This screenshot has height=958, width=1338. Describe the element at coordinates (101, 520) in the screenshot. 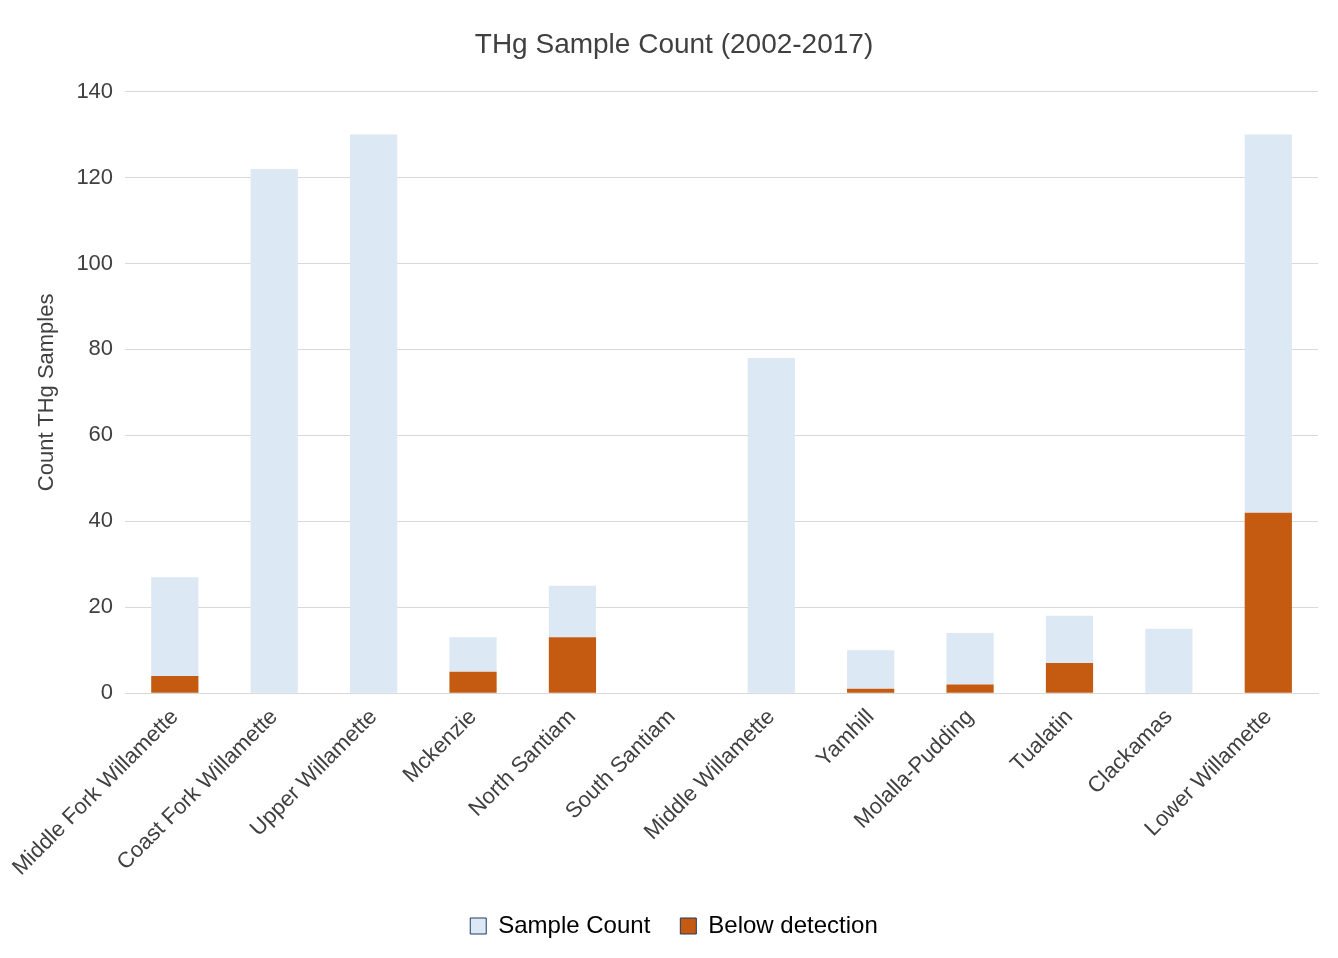

I see `y-tick-label: 40` at that location.